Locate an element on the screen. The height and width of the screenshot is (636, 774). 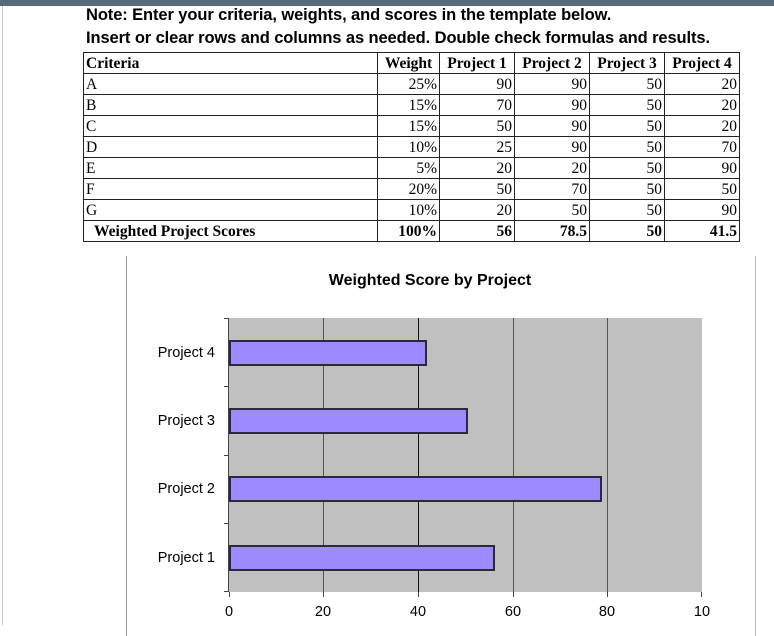
total-project-3: 50 is located at coordinates (627, 231).